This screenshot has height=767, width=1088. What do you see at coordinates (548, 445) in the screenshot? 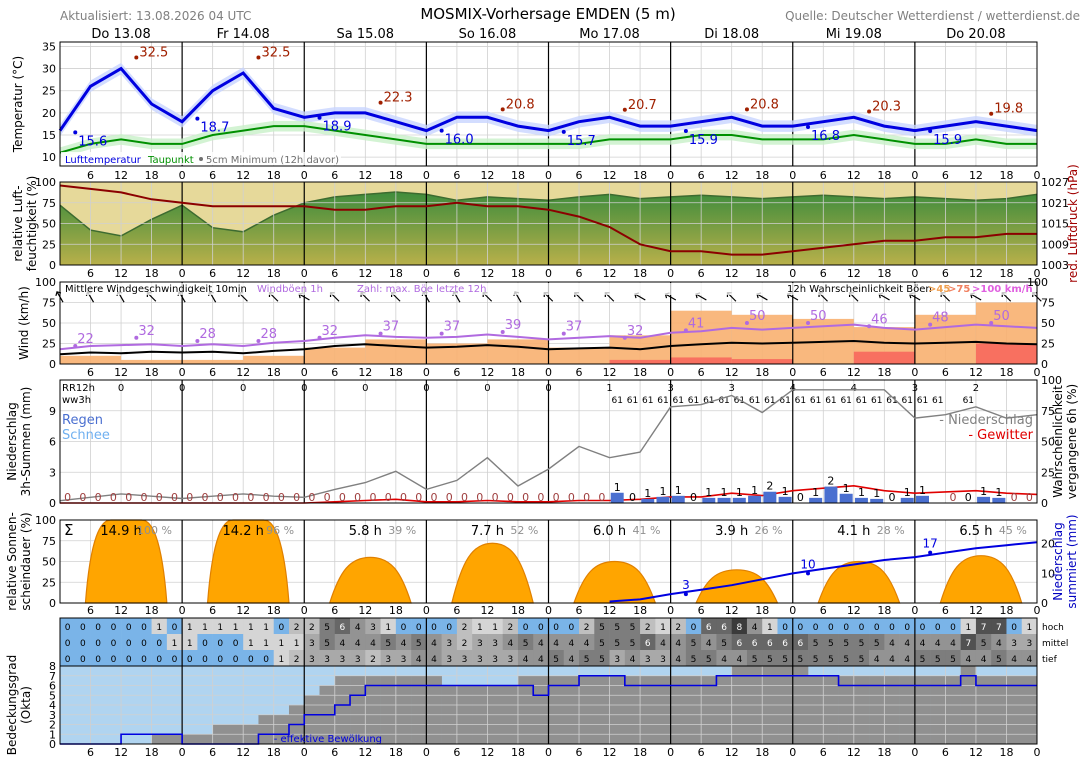
I see `precip-prob-line` at bounding box center [548, 445].